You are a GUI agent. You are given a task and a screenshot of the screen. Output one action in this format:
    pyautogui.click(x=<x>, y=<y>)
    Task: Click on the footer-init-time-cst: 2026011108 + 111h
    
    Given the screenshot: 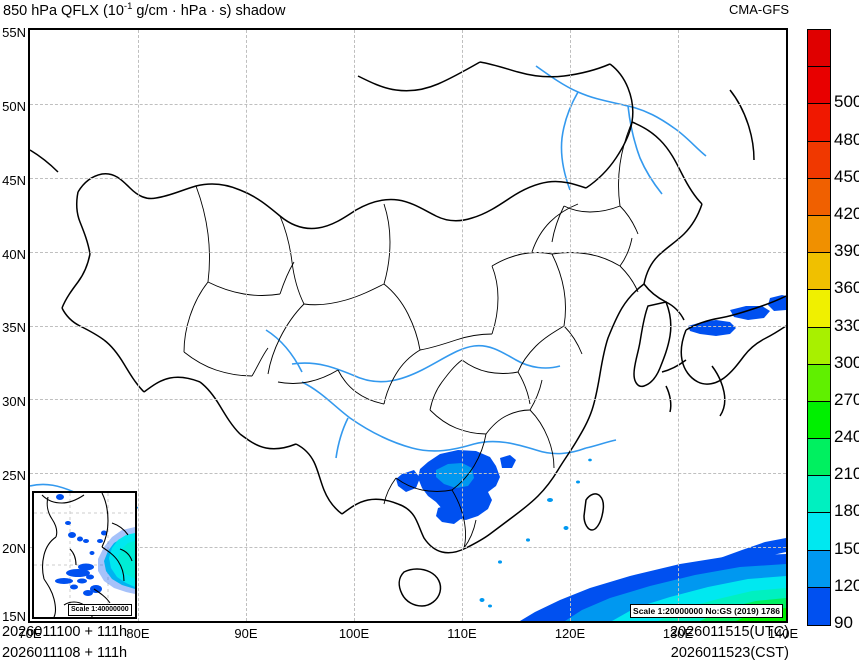 What is the action you would take?
    pyautogui.click(x=65, y=653)
    